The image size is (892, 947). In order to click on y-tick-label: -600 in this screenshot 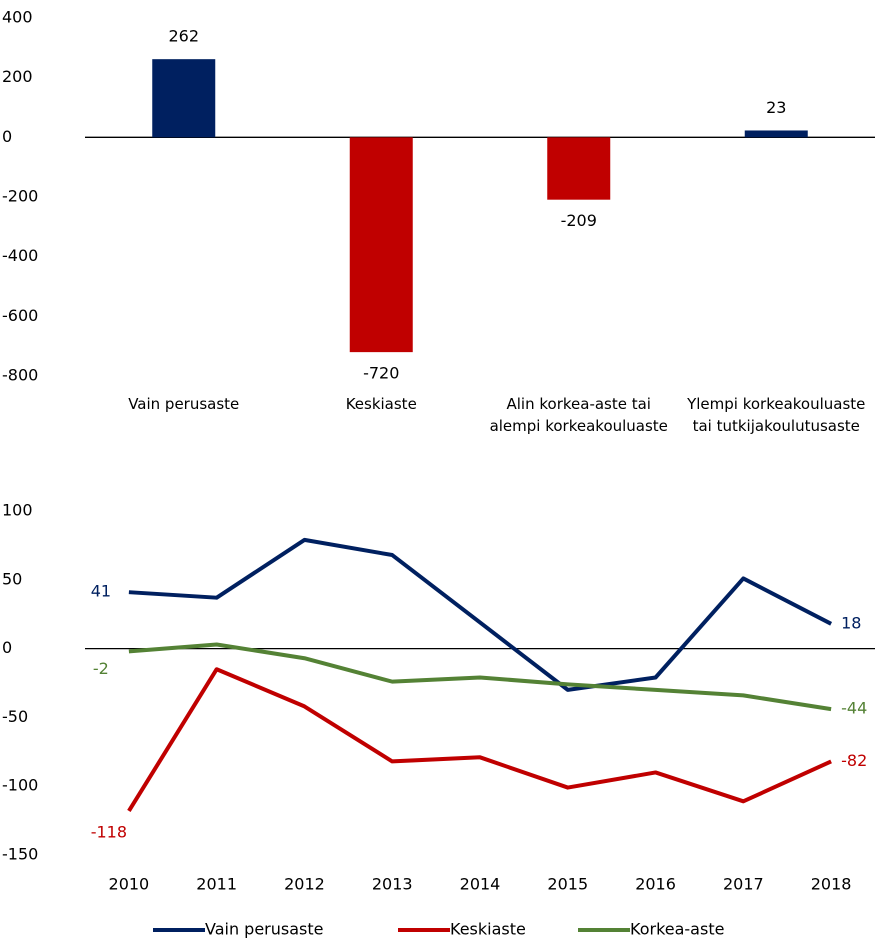, I will do `click(20, 315)`.